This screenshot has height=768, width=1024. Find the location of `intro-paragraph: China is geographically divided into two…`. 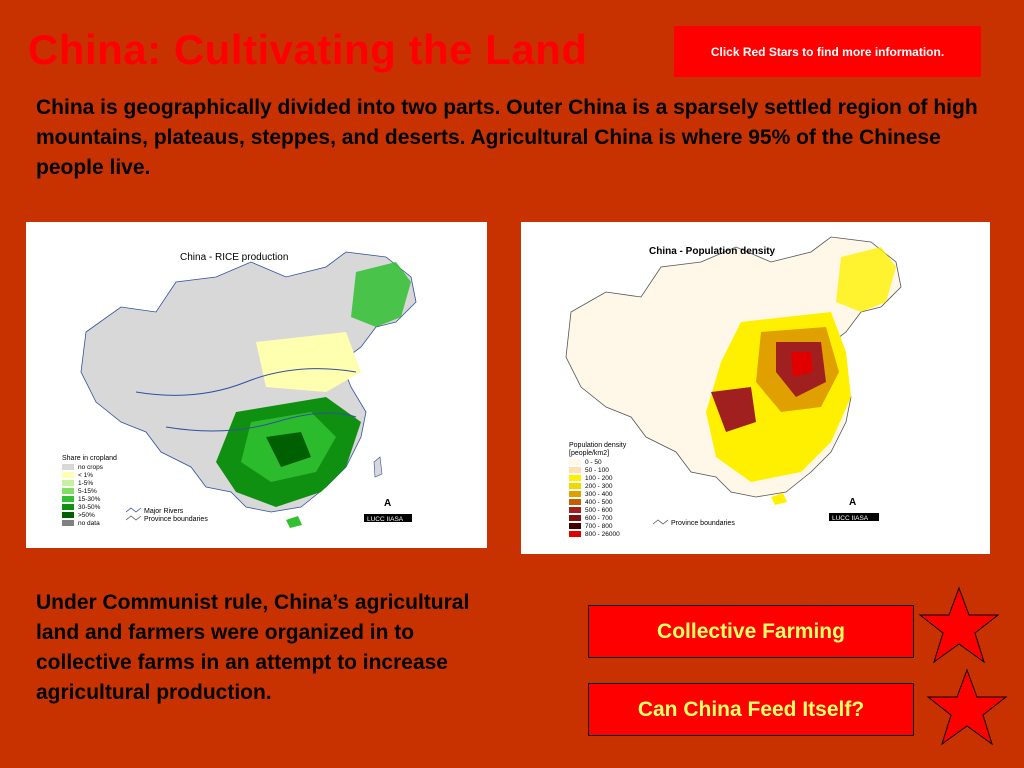

intro-paragraph: China is geographically divided into two… is located at coordinates (507, 137).